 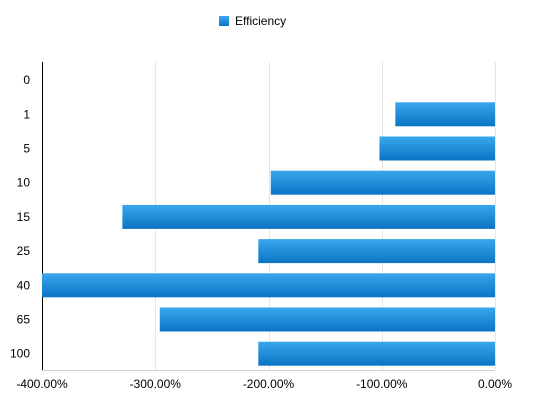 I want to click on category-label-0: 0, so click(x=26, y=80).